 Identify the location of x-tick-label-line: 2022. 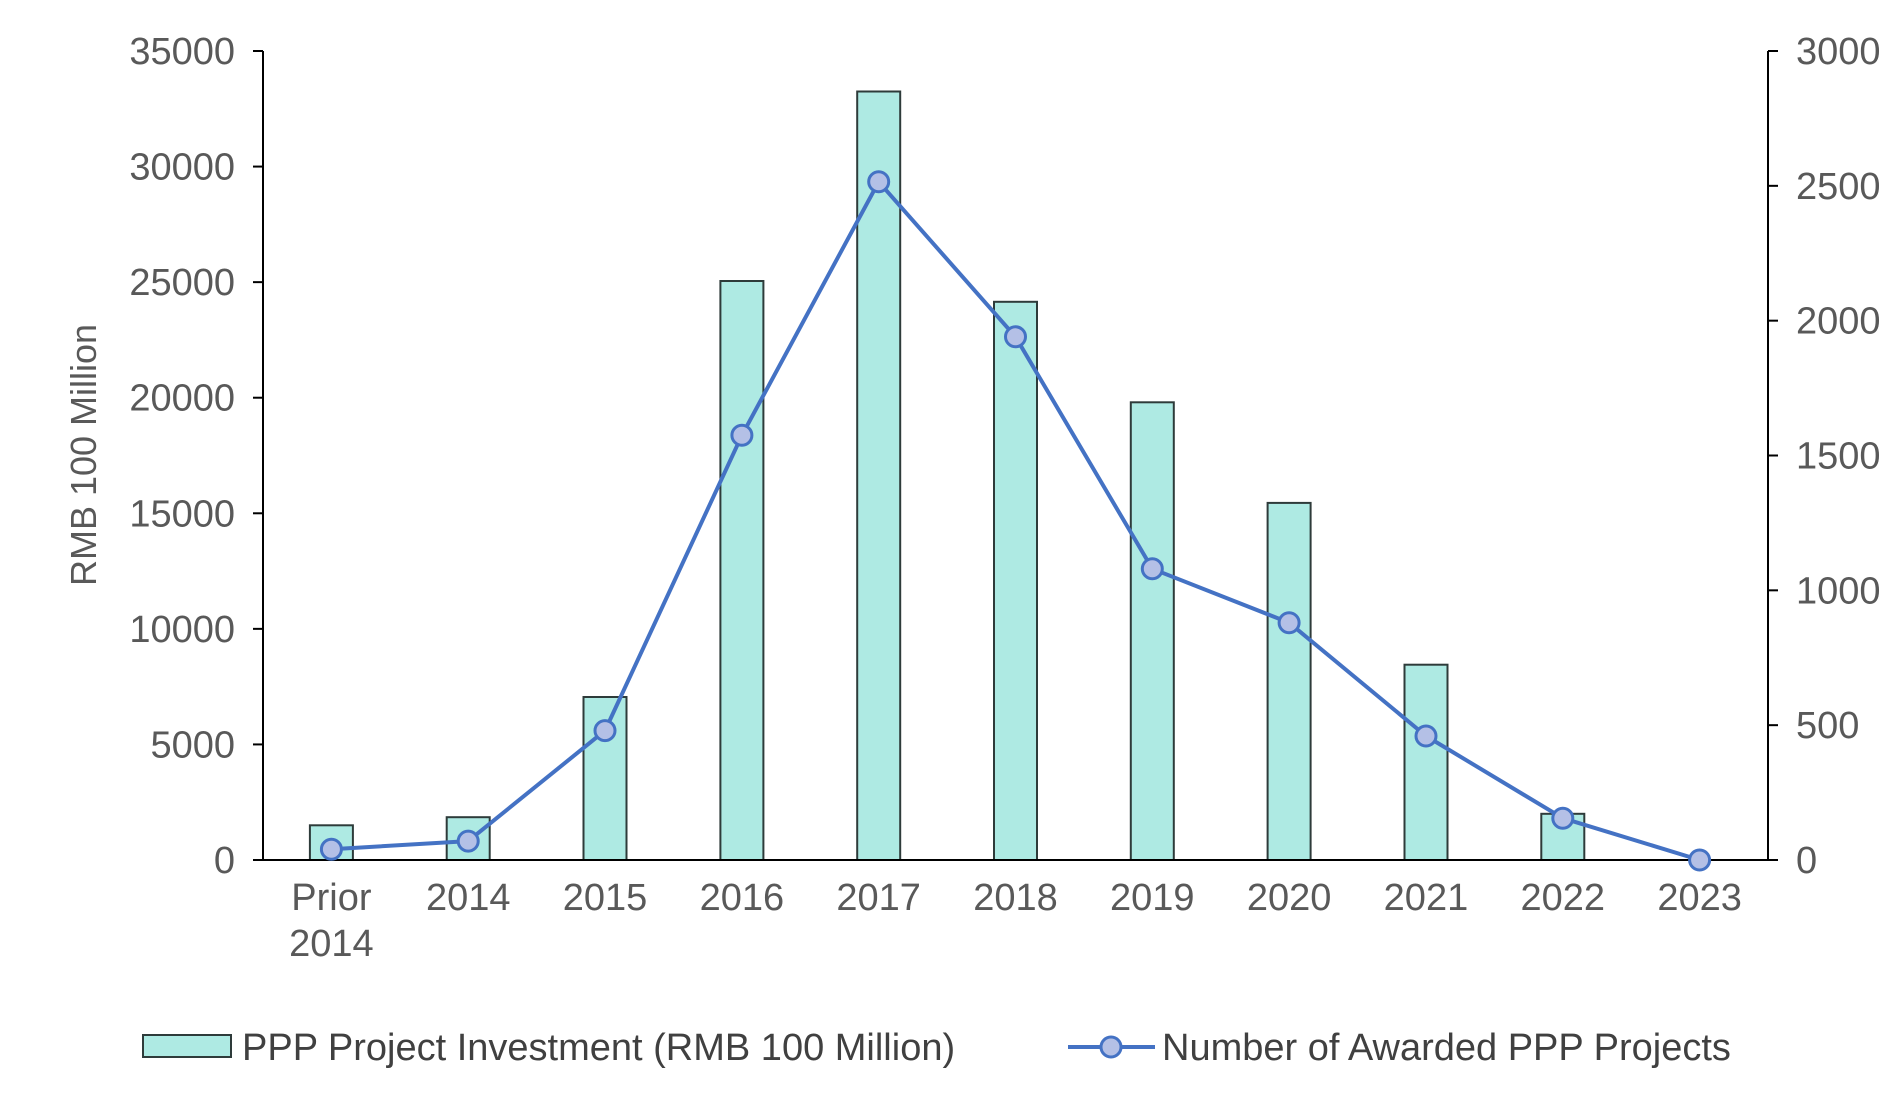
(1562, 898).